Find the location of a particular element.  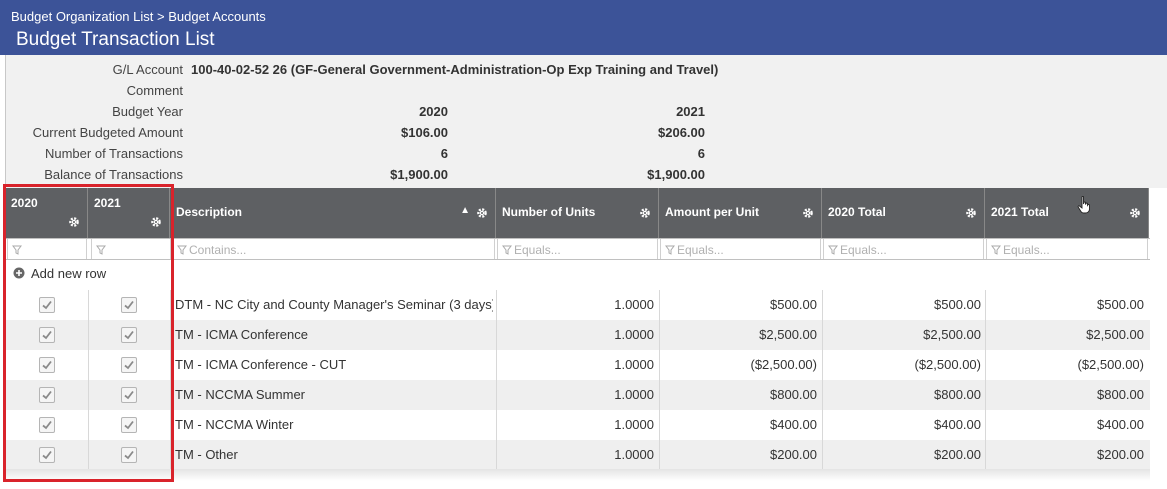

column-header-2020: 2020 is located at coordinates (46, 213).